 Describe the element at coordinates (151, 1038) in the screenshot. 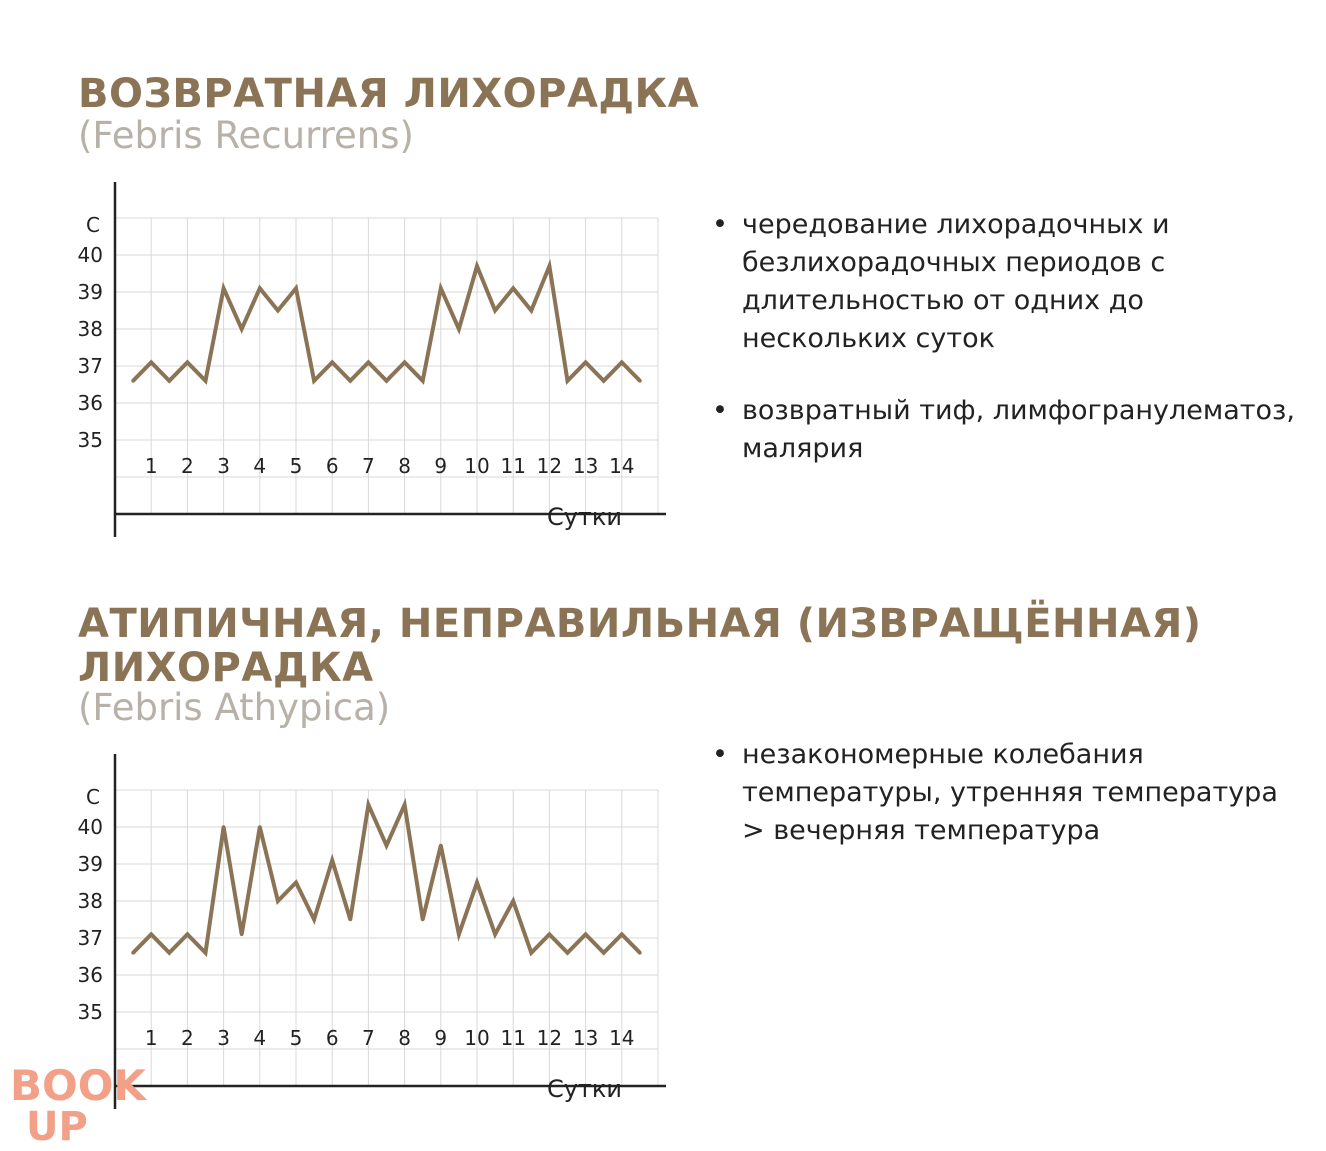

I see `x-tick-label: 1` at that location.